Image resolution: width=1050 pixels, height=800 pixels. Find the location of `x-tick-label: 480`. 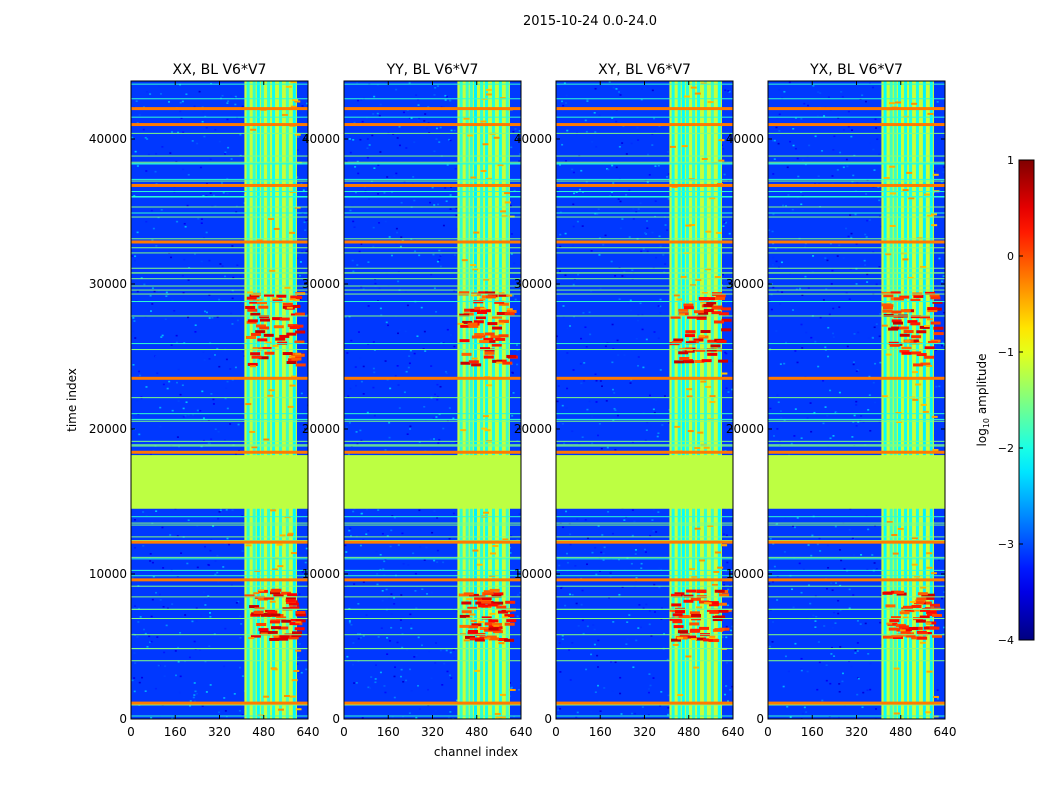

x-tick-label: 480 is located at coordinates (263, 732).